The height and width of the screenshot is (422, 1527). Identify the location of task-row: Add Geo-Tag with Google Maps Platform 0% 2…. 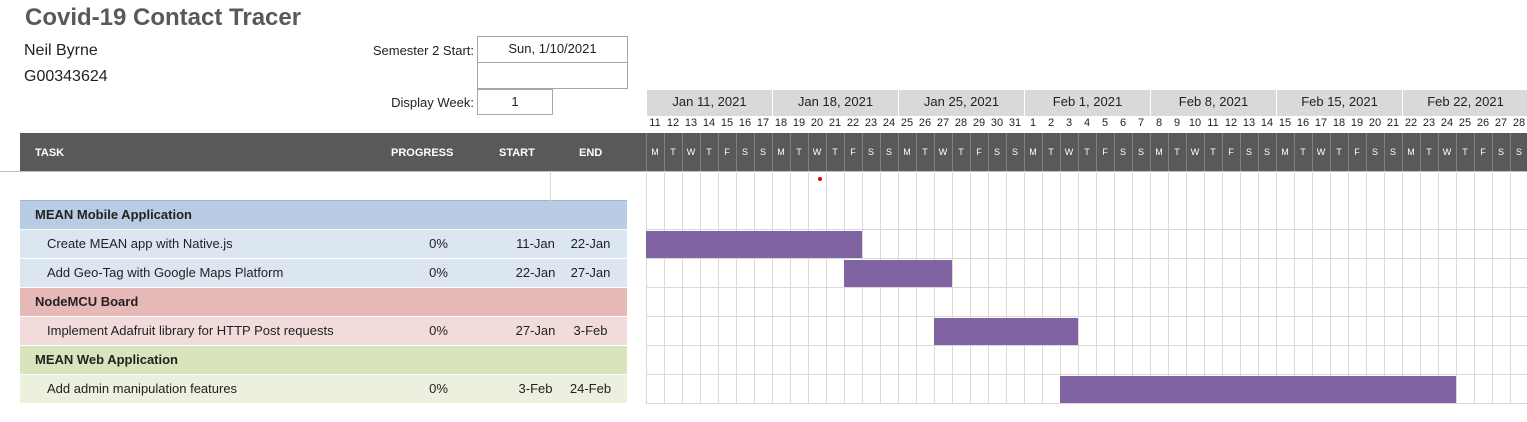
(323, 273).